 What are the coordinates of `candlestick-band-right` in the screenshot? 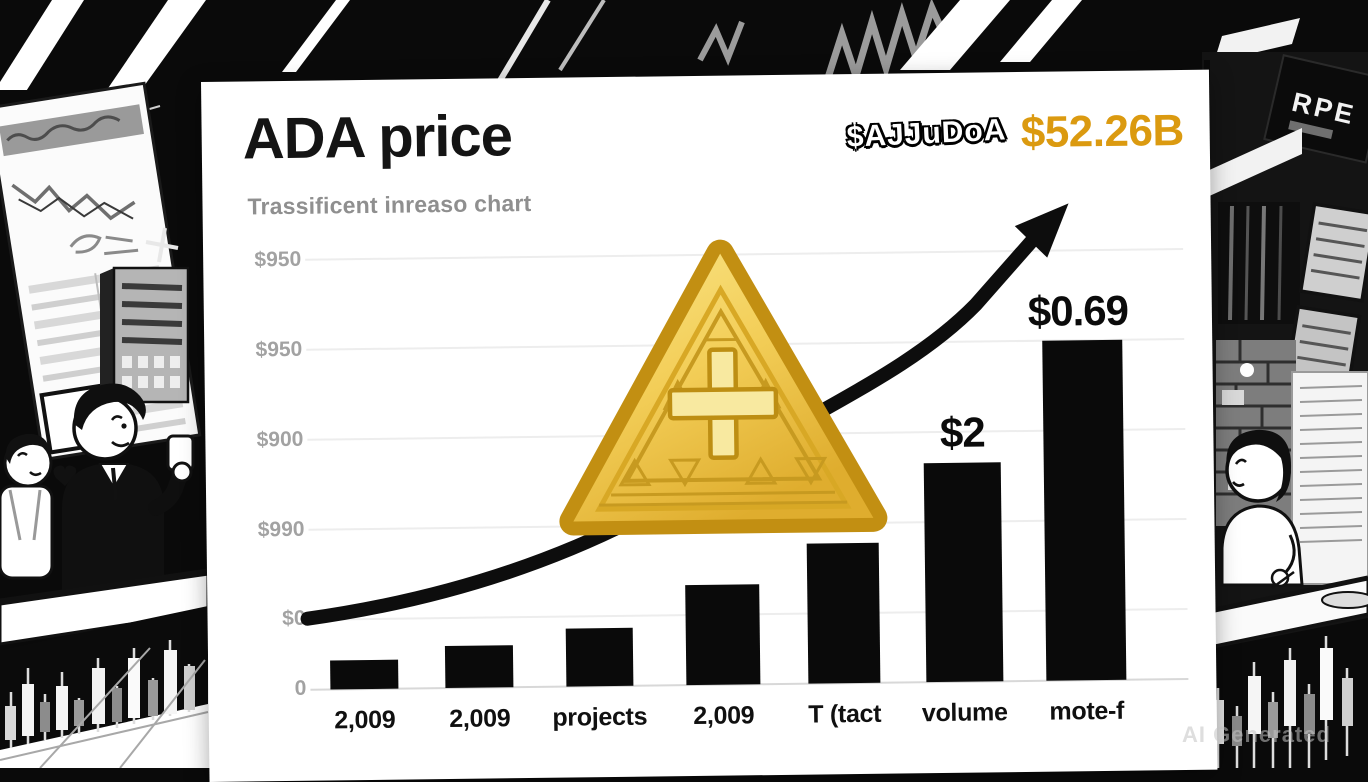 It's located at (1286, 693).